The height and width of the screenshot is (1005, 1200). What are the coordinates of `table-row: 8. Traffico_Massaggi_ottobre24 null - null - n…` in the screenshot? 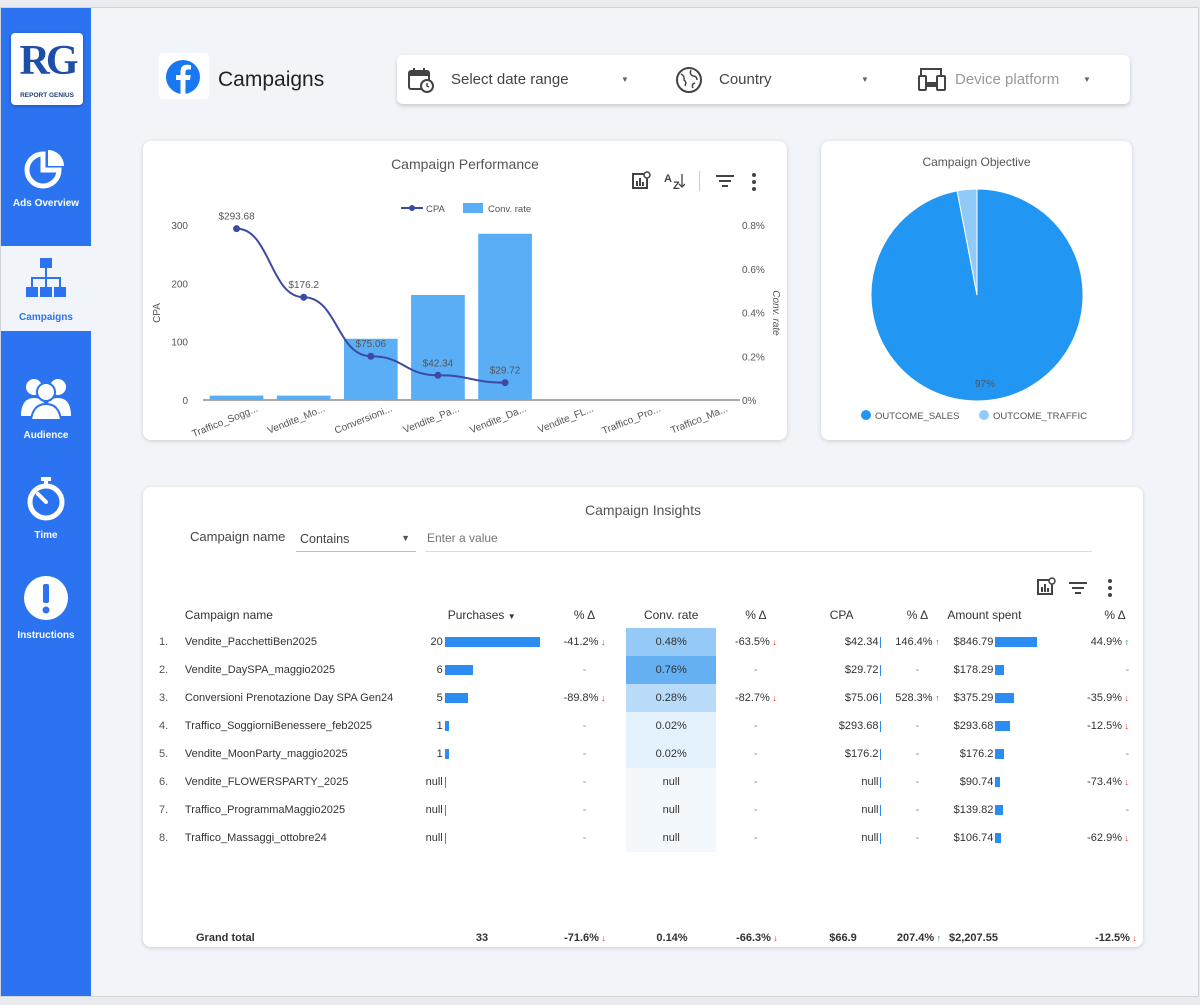 It's located at (643, 838).